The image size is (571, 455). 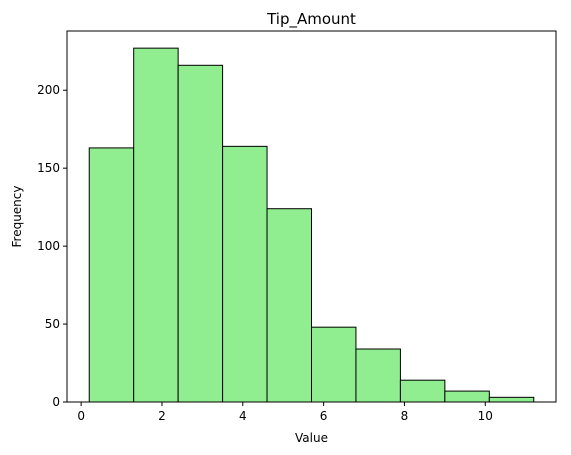 What do you see at coordinates (162, 416) in the screenshot?
I see `x-tick-label: 2` at bounding box center [162, 416].